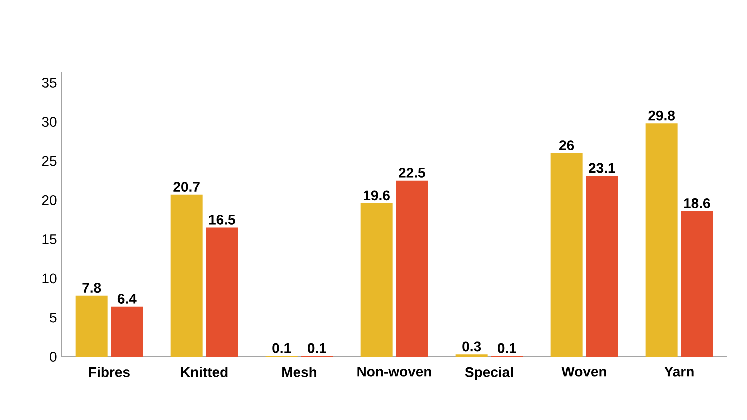 This screenshot has height=420, width=747. What do you see at coordinates (49, 279) in the screenshot?
I see `y-tick-label: 10` at bounding box center [49, 279].